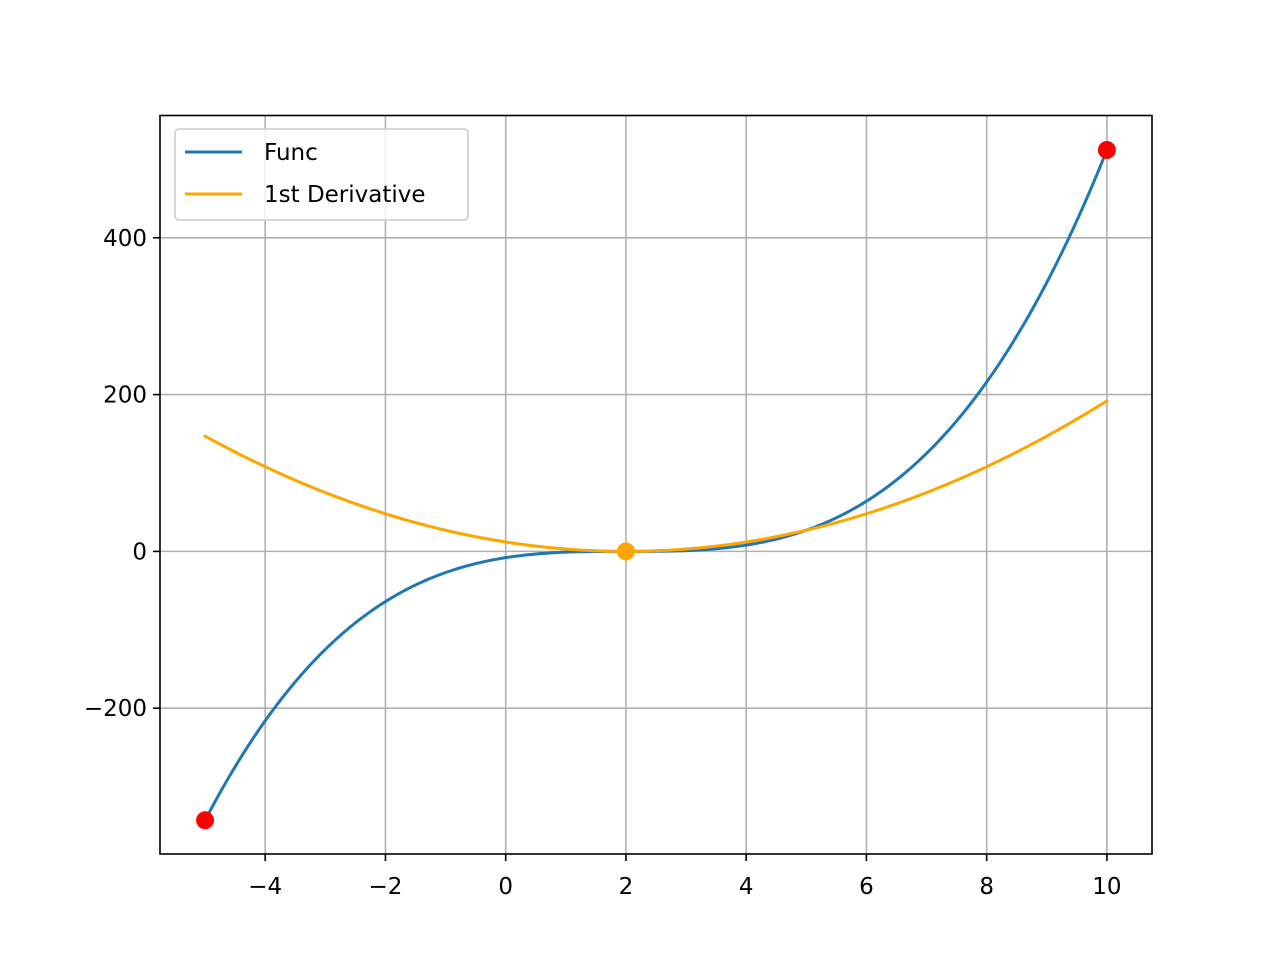 This screenshot has width=1280, height=960. I want to click on y-tick-label: 0, so click(139, 552).